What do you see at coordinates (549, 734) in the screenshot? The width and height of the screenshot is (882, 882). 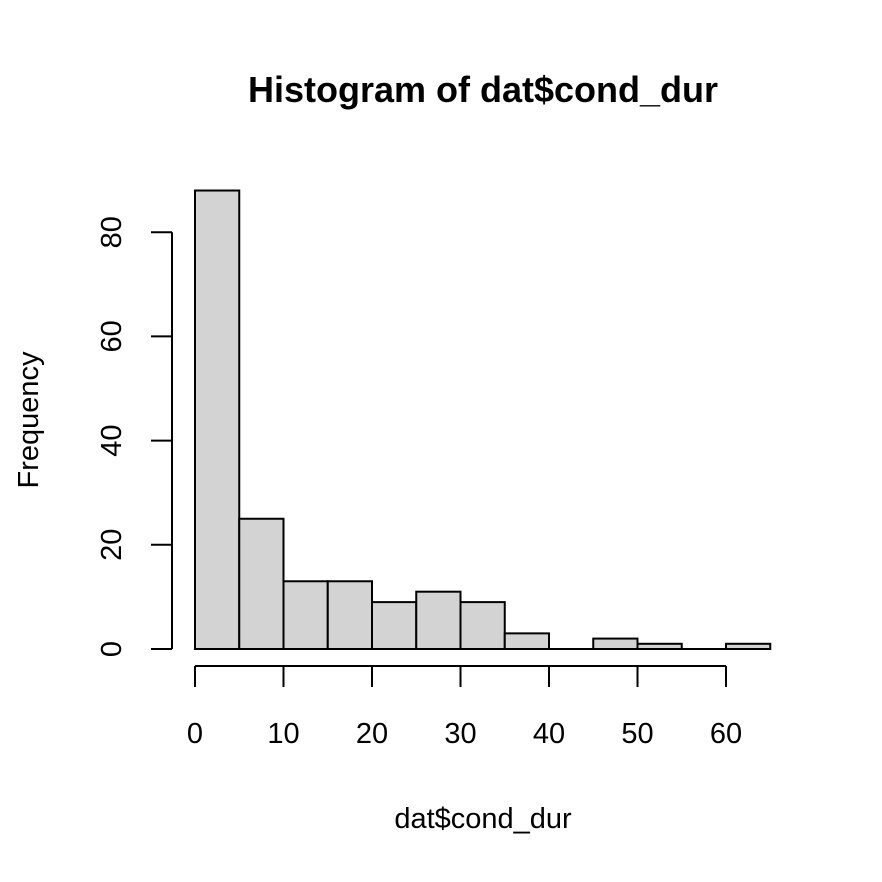 I see `x-tick-label: 40` at bounding box center [549, 734].